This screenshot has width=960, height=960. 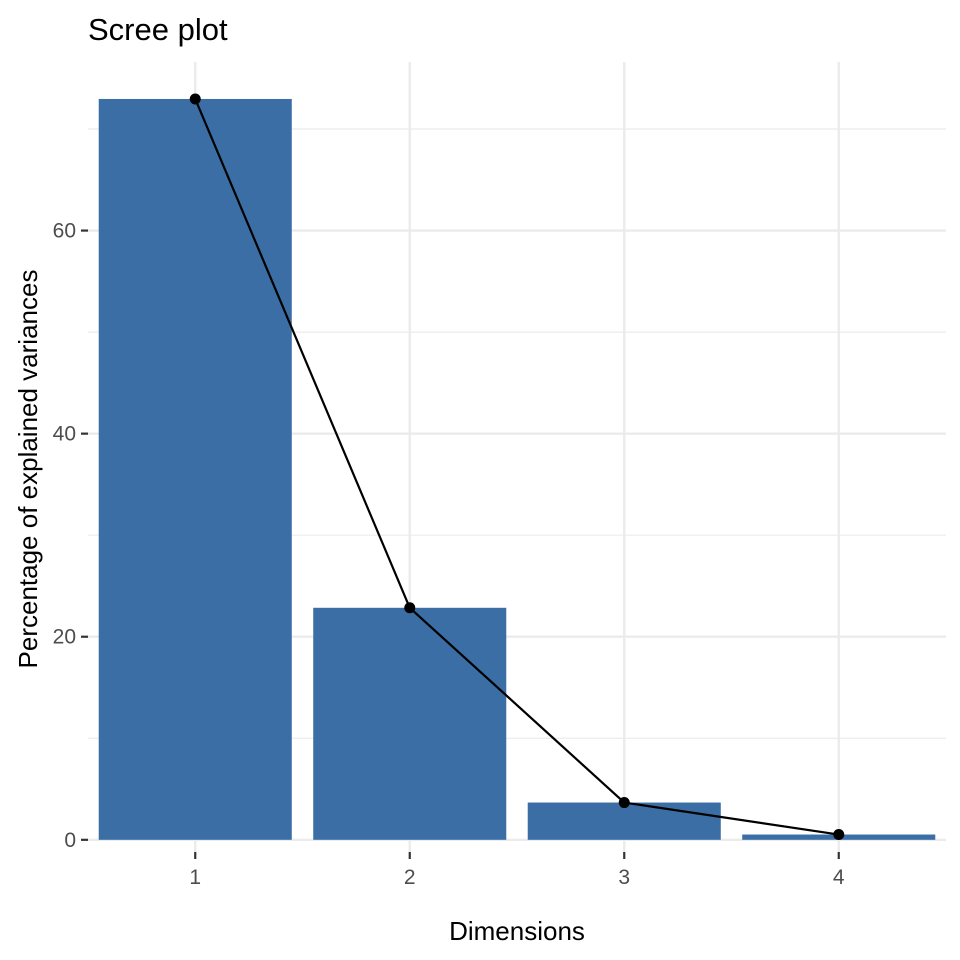 What do you see at coordinates (158, 29) in the screenshot?
I see `chart-title: Scree plot` at bounding box center [158, 29].